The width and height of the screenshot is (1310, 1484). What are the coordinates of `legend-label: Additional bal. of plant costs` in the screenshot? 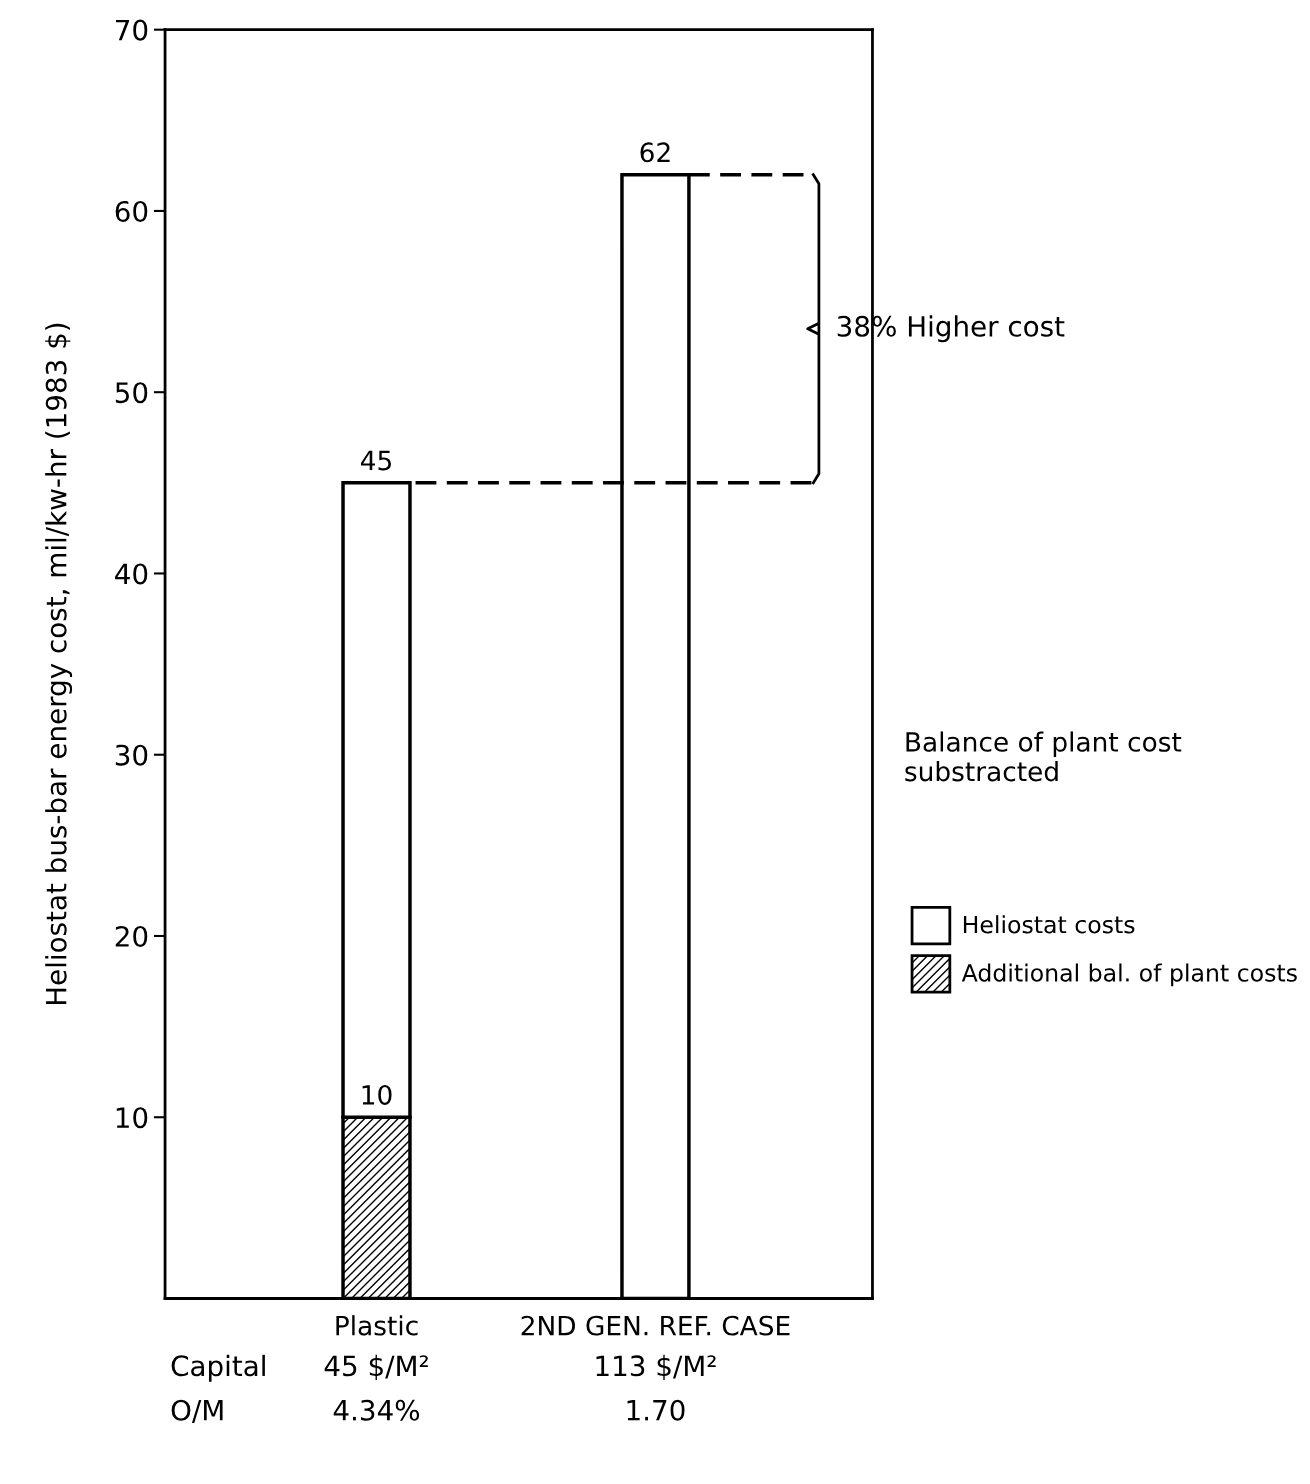 It's located at (1129, 975).